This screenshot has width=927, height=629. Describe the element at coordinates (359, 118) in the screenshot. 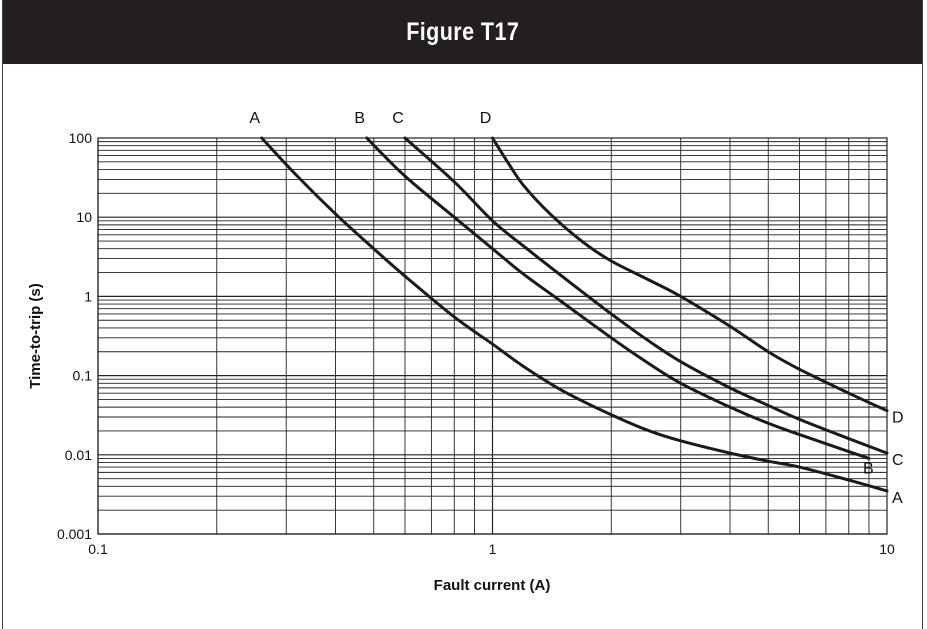

I see `curve-label-top: B` at that location.